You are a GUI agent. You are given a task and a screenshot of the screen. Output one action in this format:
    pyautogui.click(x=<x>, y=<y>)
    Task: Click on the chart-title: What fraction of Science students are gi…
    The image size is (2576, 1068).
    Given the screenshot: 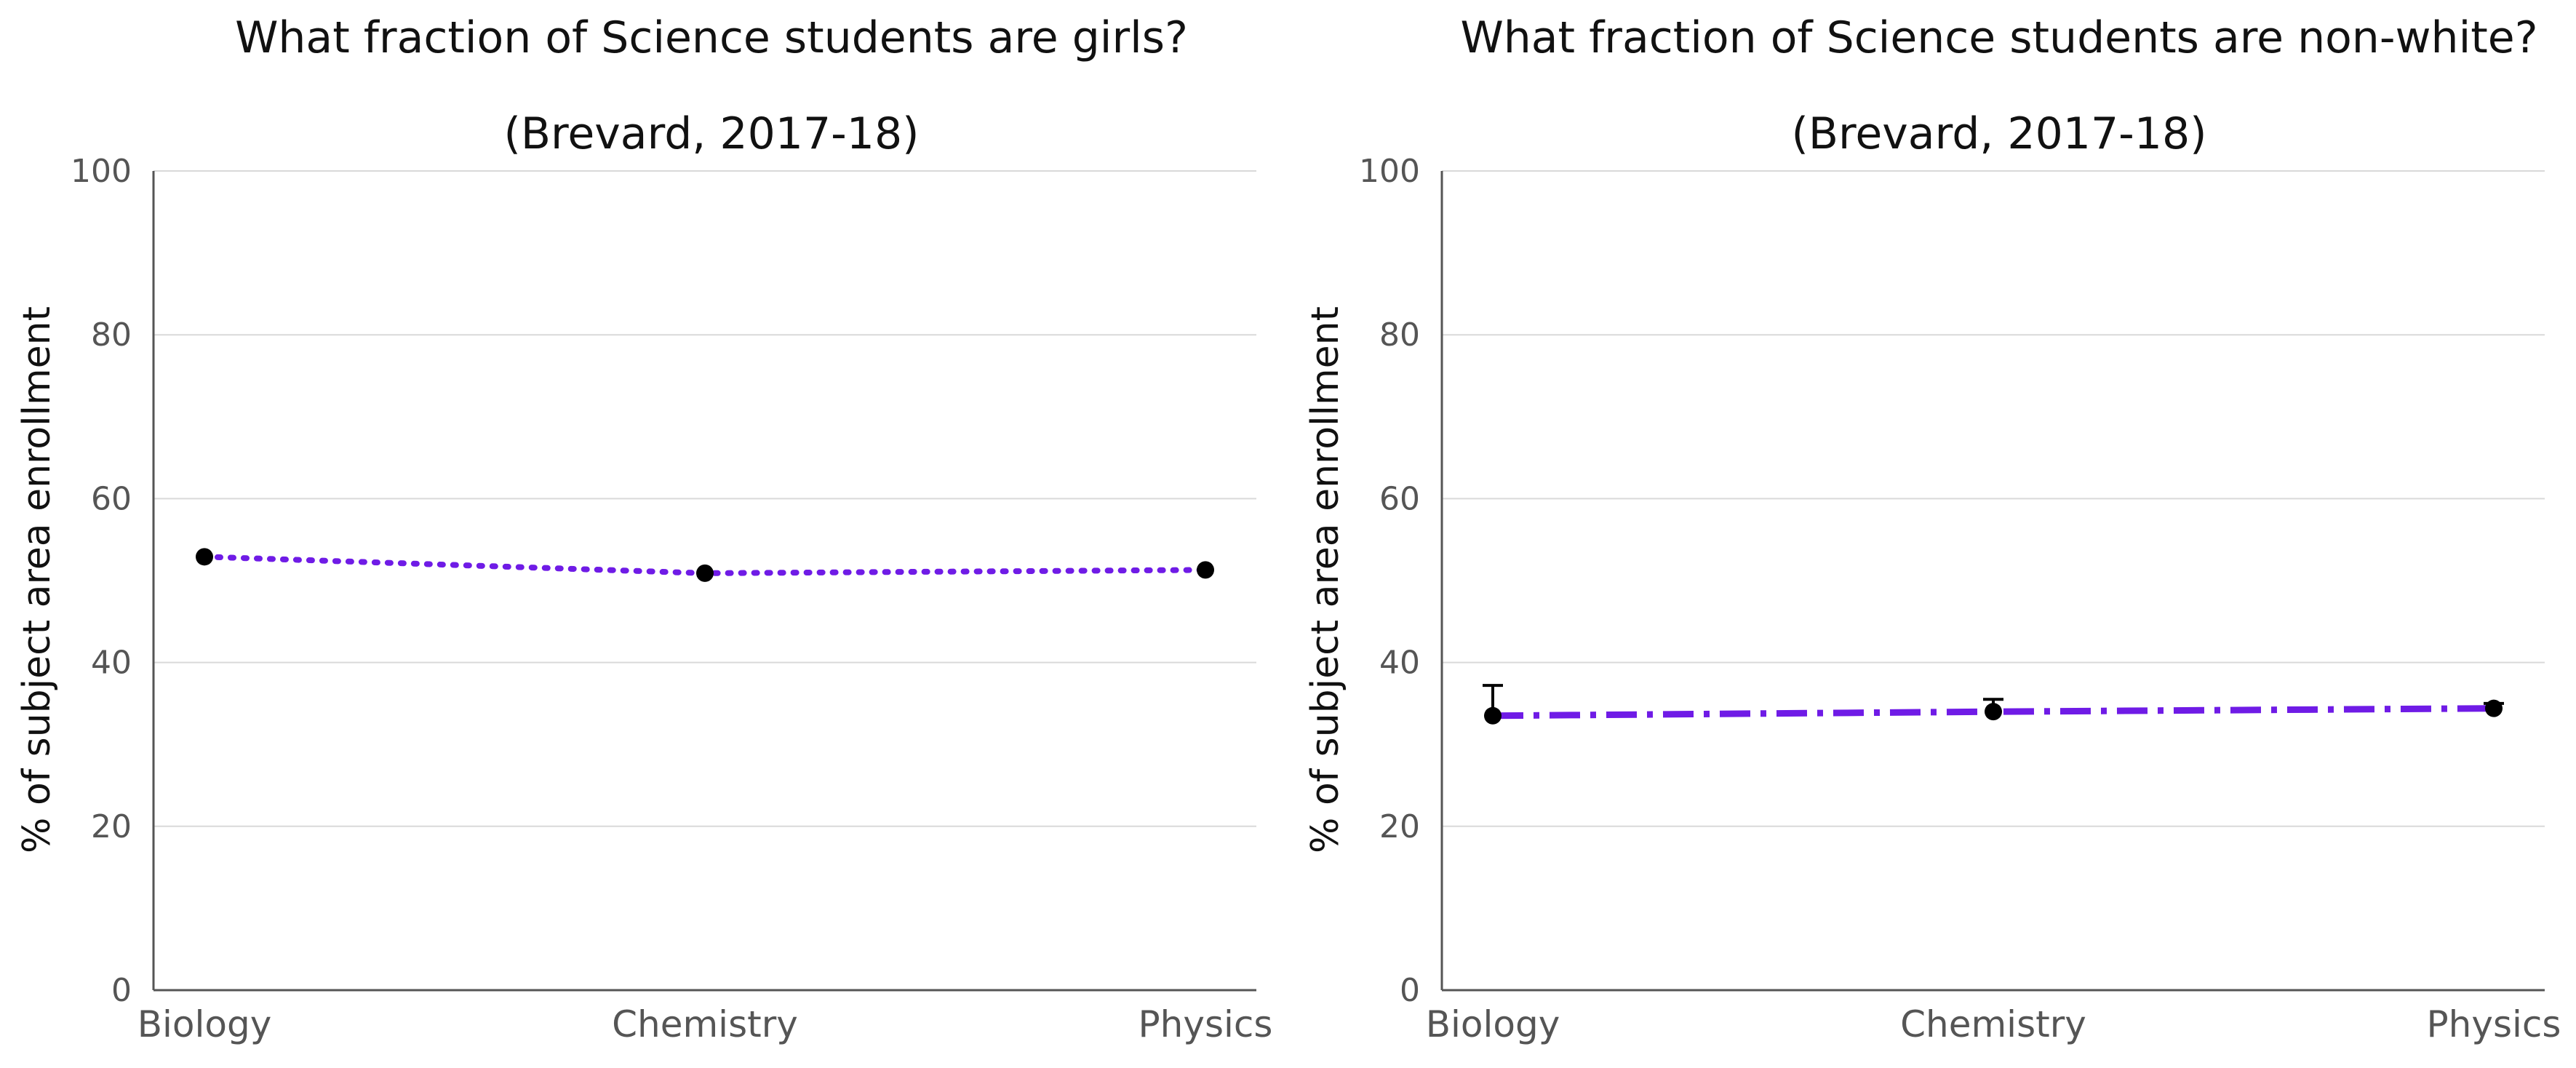 What is the action you would take?
    pyautogui.click(x=711, y=37)
    